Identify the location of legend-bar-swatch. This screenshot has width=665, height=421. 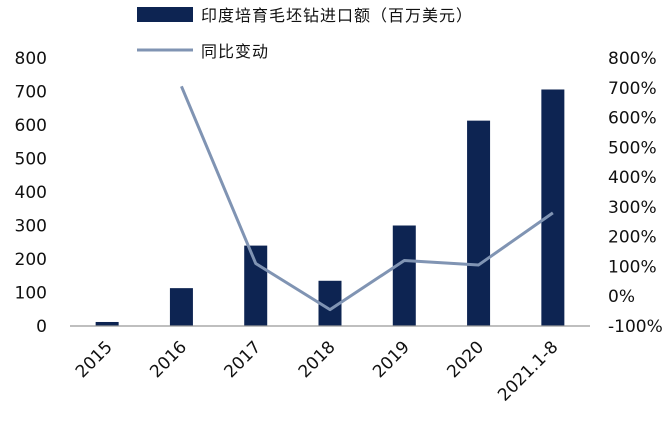
(165, 14).